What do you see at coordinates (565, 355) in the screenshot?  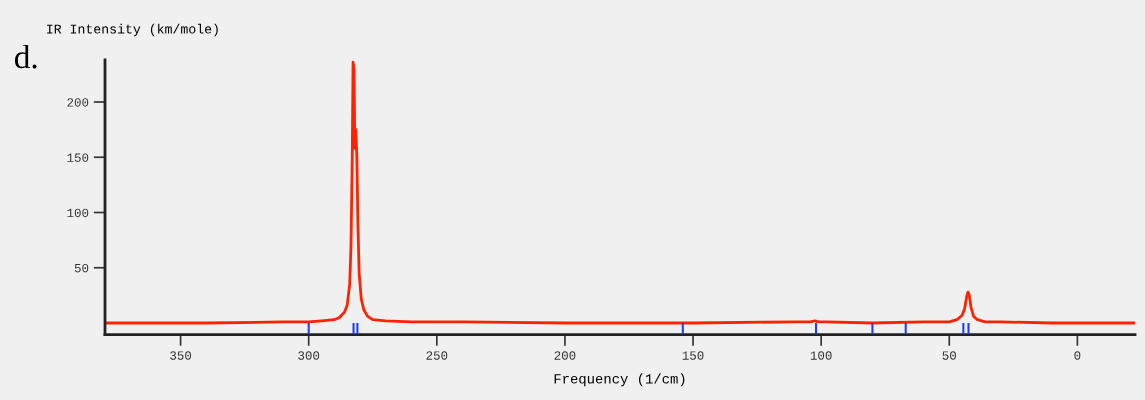 I see `x-tick-label: 200` at bounding box center [565, 355].